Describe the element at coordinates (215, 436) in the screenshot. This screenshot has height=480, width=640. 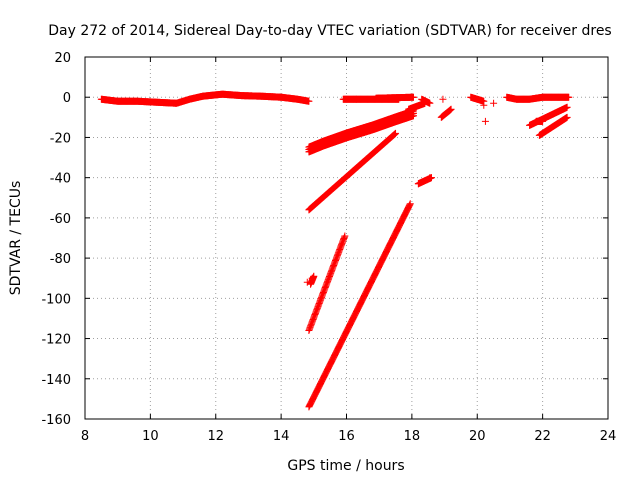
I see `x-tick-label: 12` at that location.